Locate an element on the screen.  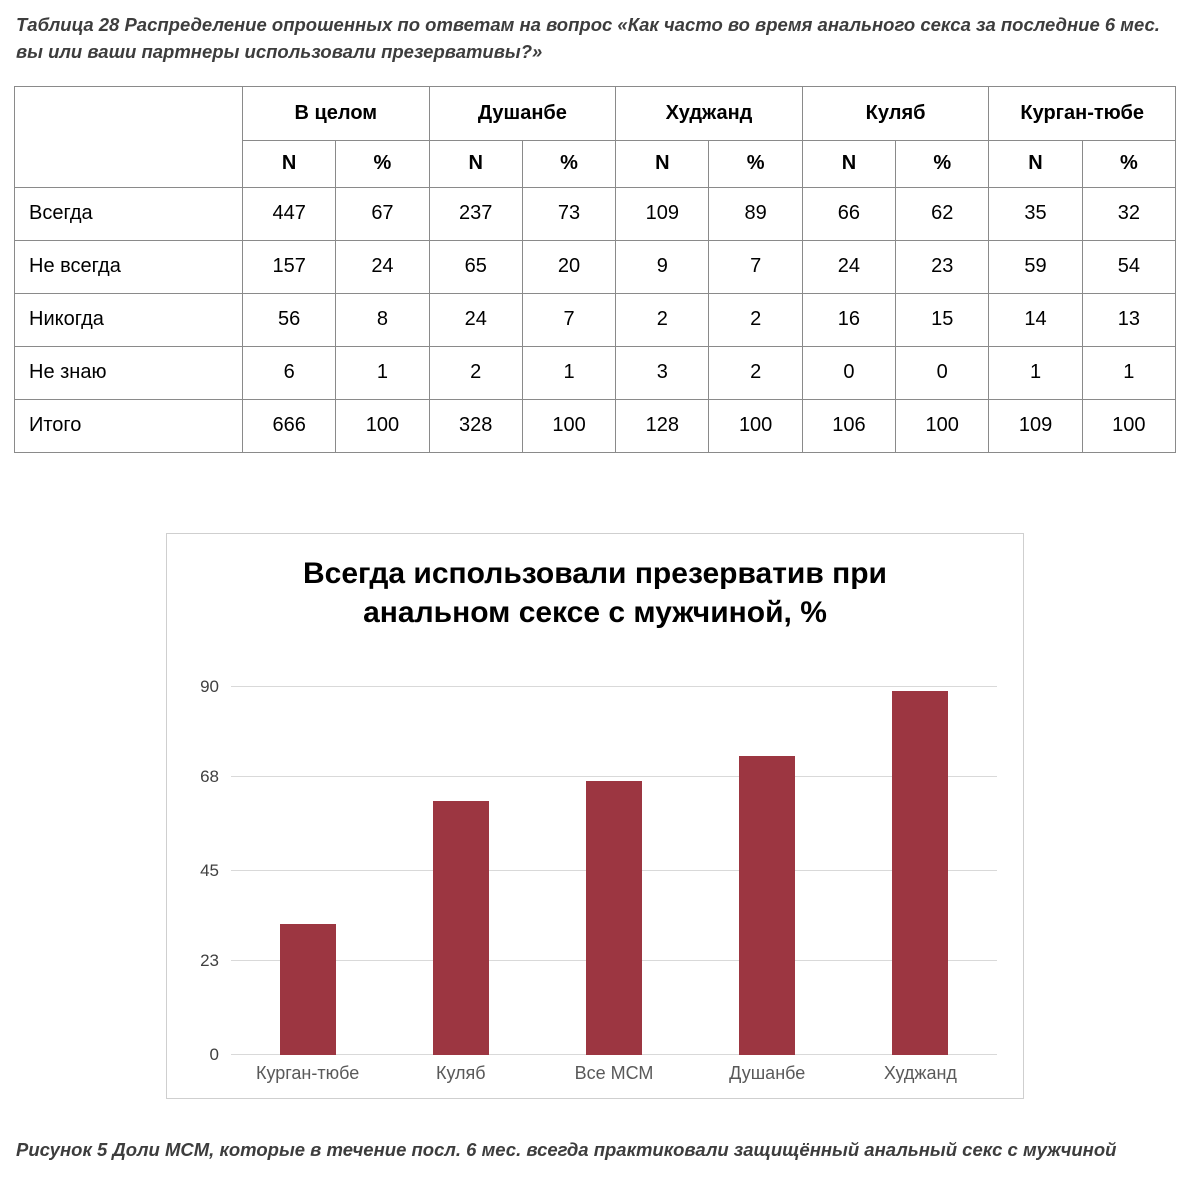
row-label: Не знаю is located at coordinates (128, 372).